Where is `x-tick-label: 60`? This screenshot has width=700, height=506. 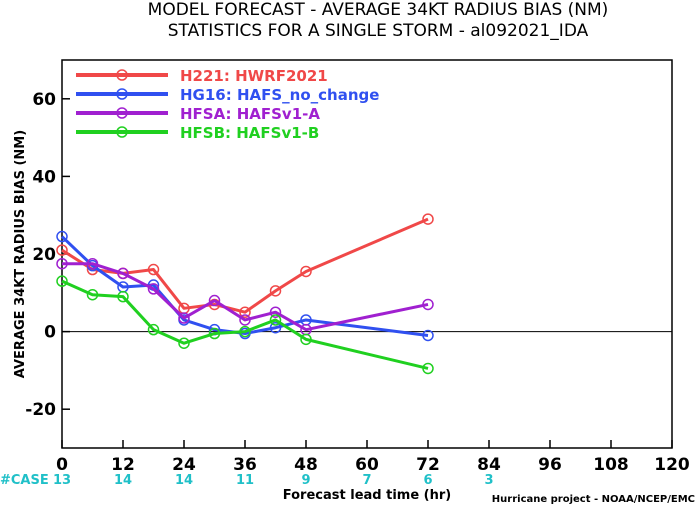
x-tick-label: 60 is located at coordinates (367, 465).